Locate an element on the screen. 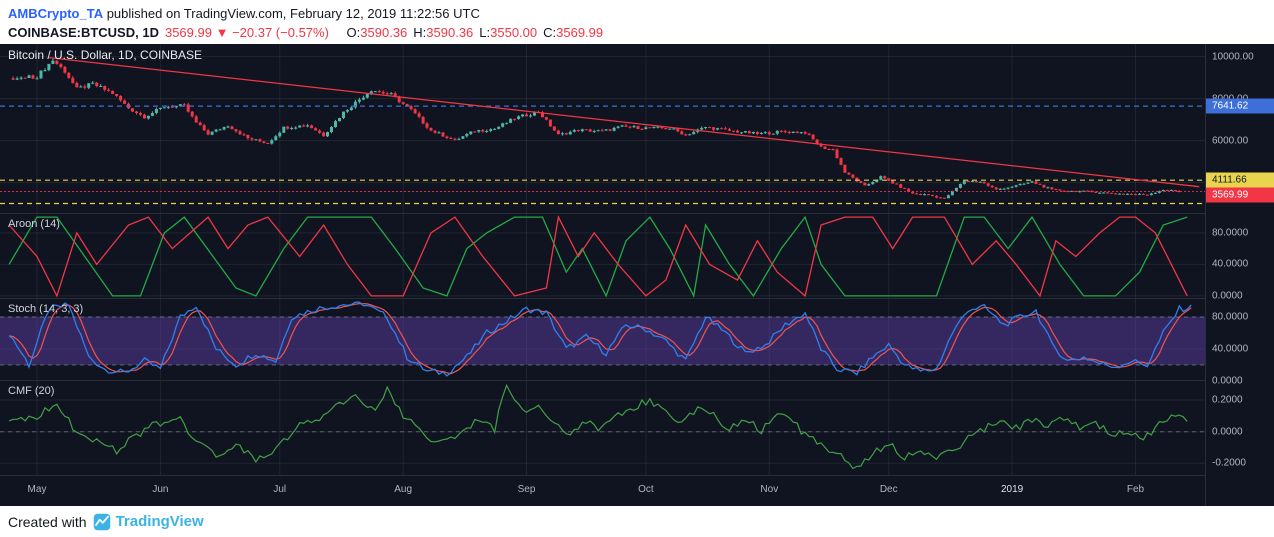 The width and height of the screenshot is (1274, 537). close-label: C: is located at coordinates (550, 32).